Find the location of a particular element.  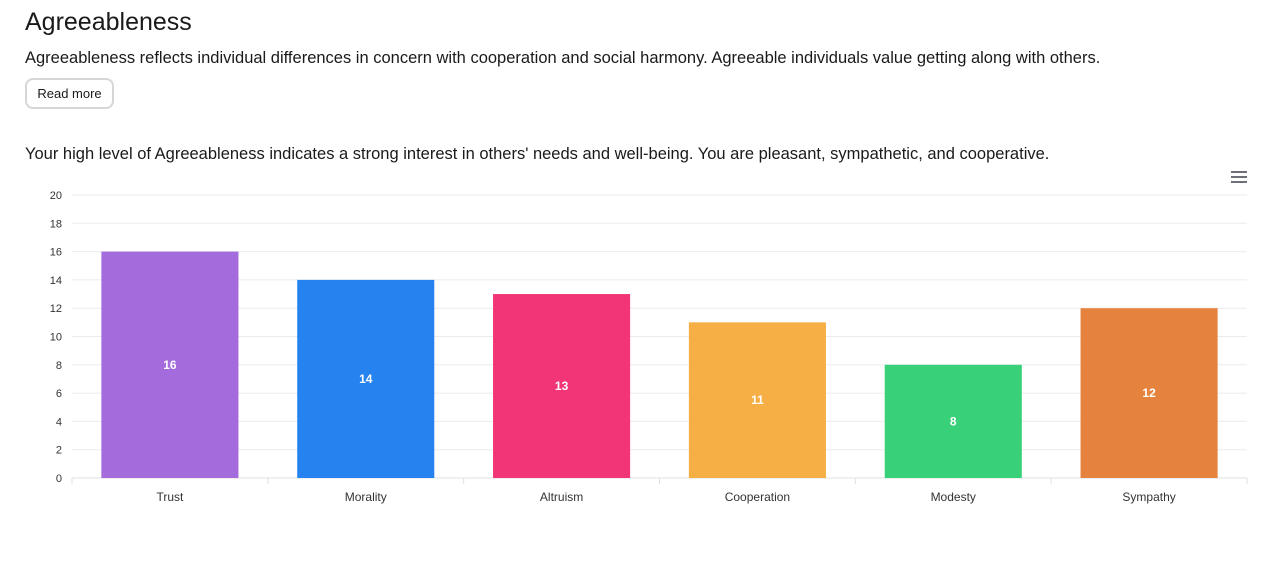

data-label: 12 is located at coordinates (1149, 393).